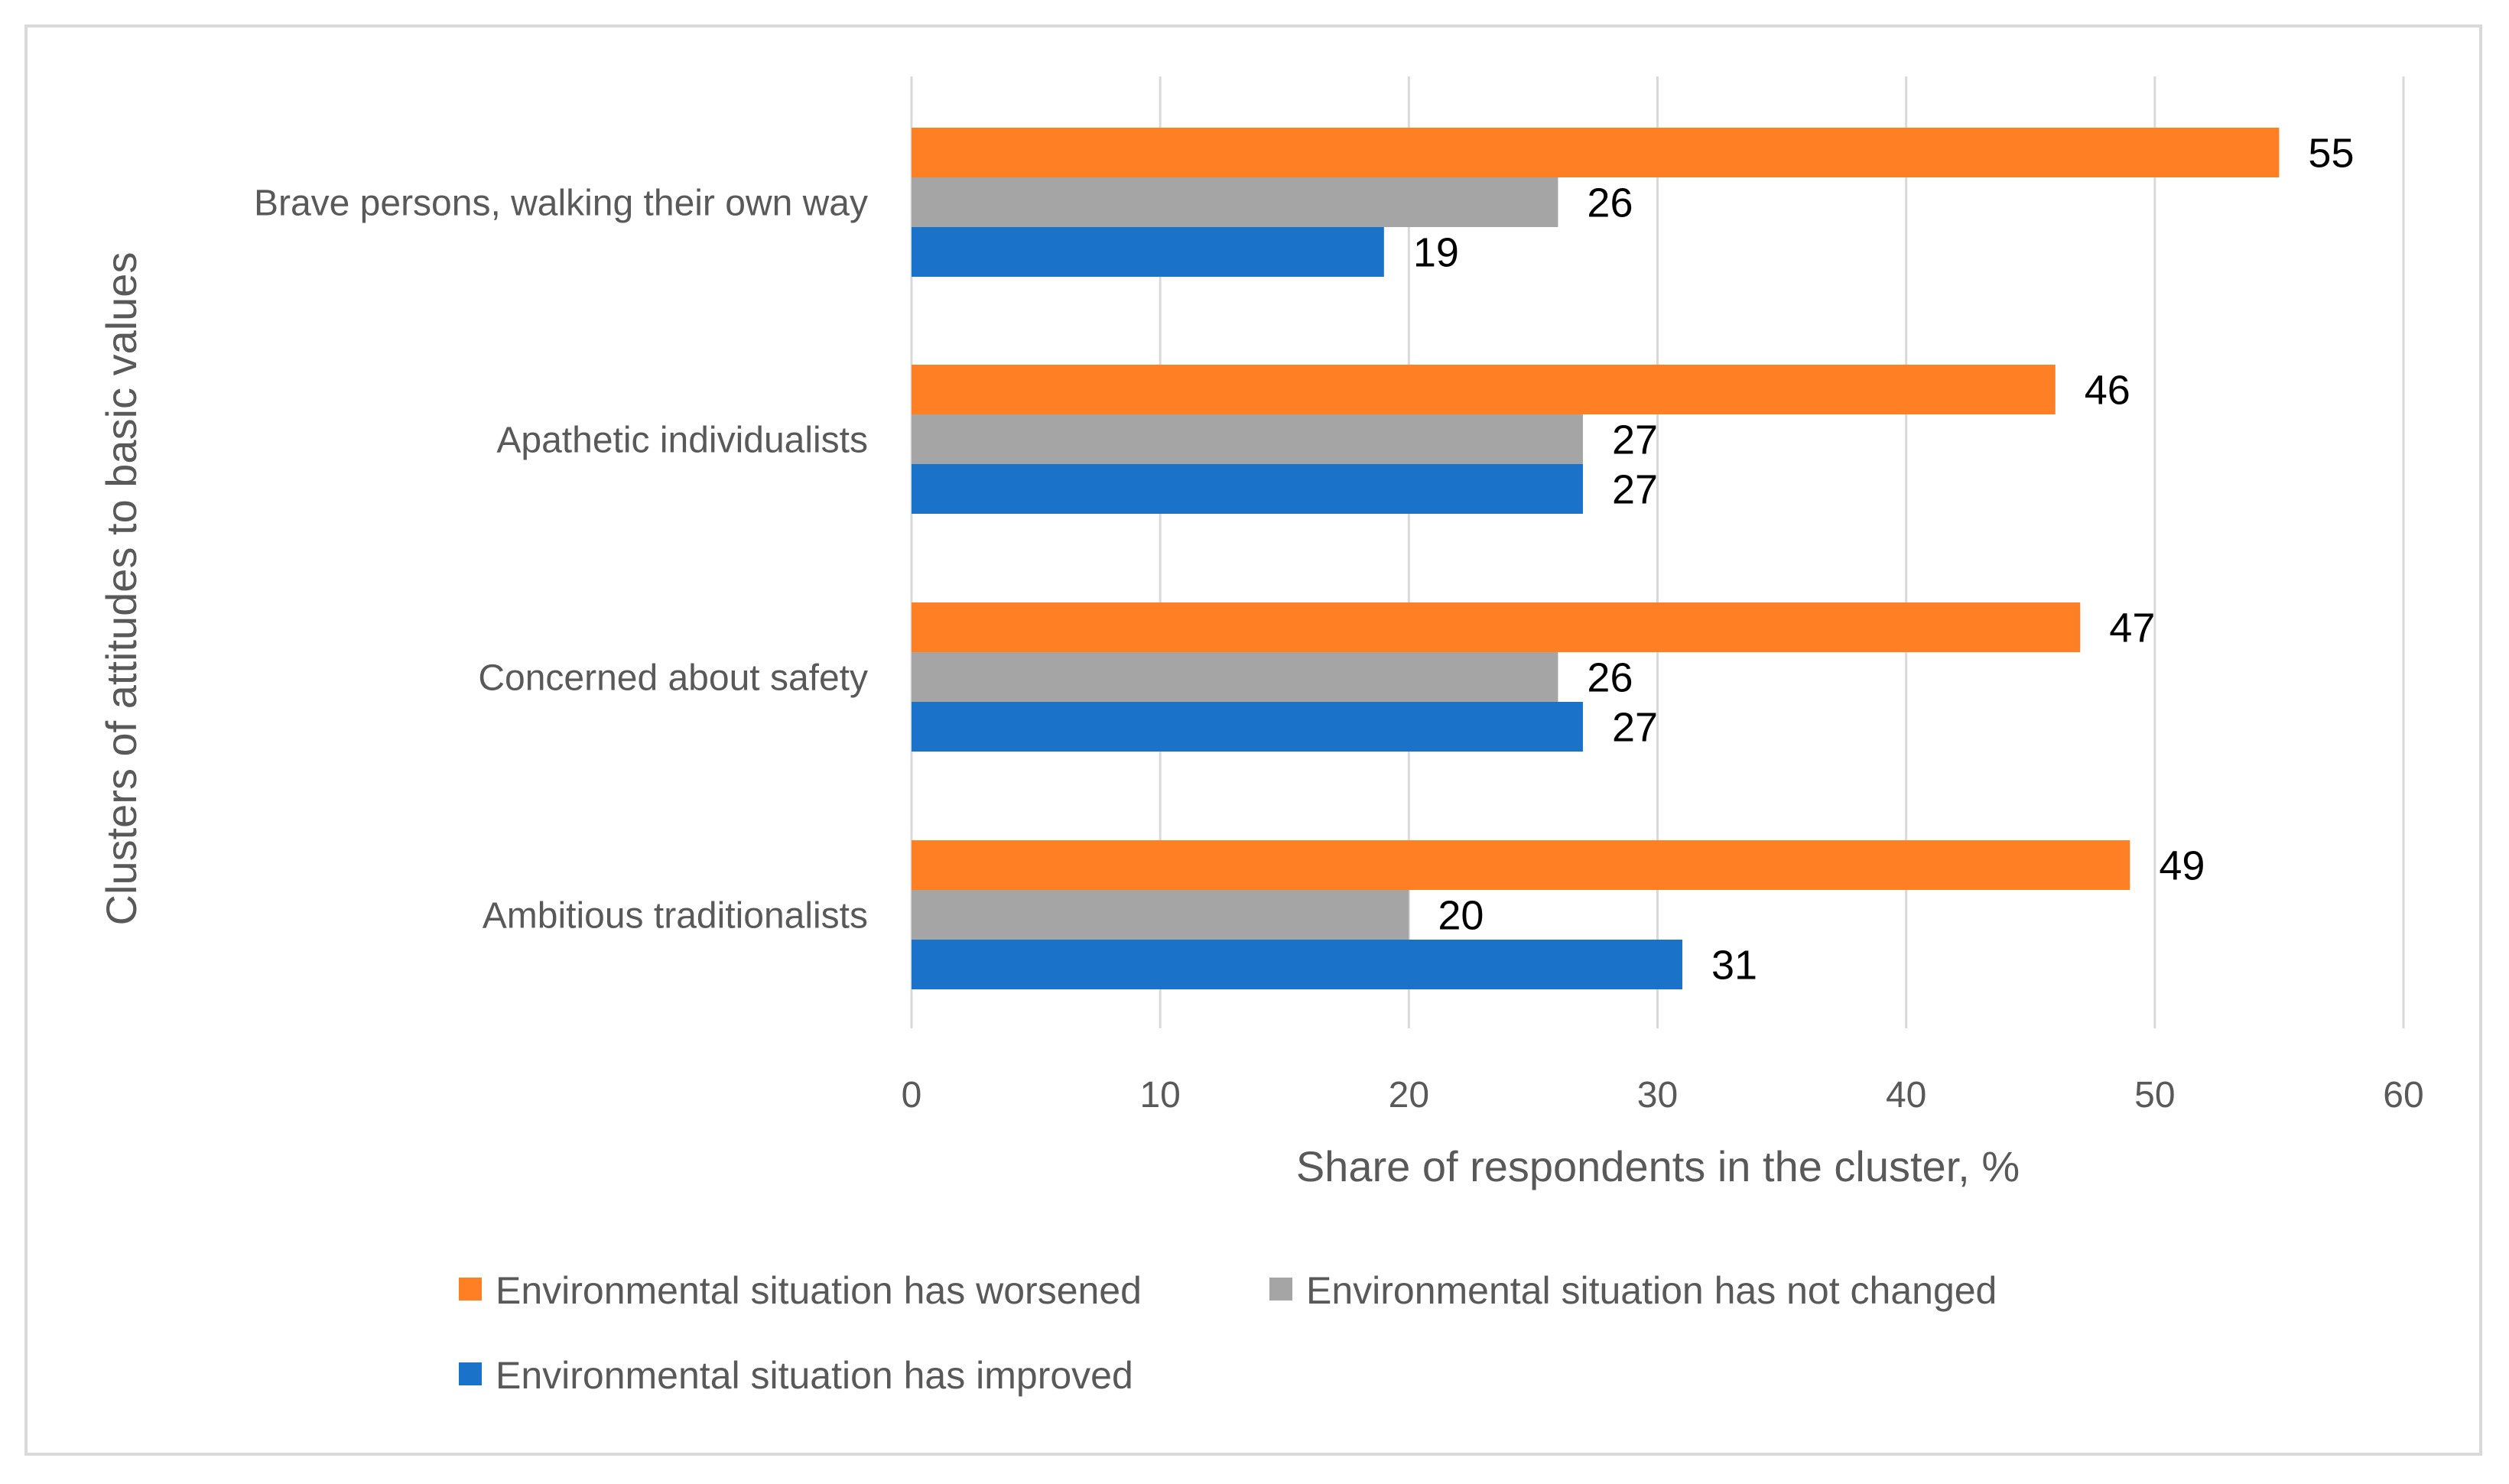 Image resolution: width=2509 pixels, height=1484 pixels. I want to click on data-label: 19, so click(1436, 253).